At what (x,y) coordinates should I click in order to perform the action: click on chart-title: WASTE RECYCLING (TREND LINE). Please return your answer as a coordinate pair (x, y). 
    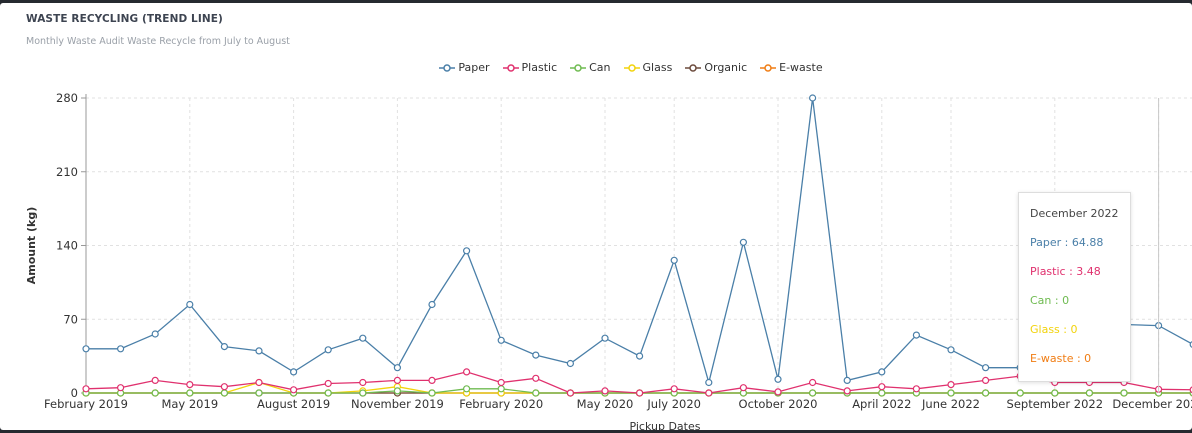
    Looking at the image, I should click on (124, 19).